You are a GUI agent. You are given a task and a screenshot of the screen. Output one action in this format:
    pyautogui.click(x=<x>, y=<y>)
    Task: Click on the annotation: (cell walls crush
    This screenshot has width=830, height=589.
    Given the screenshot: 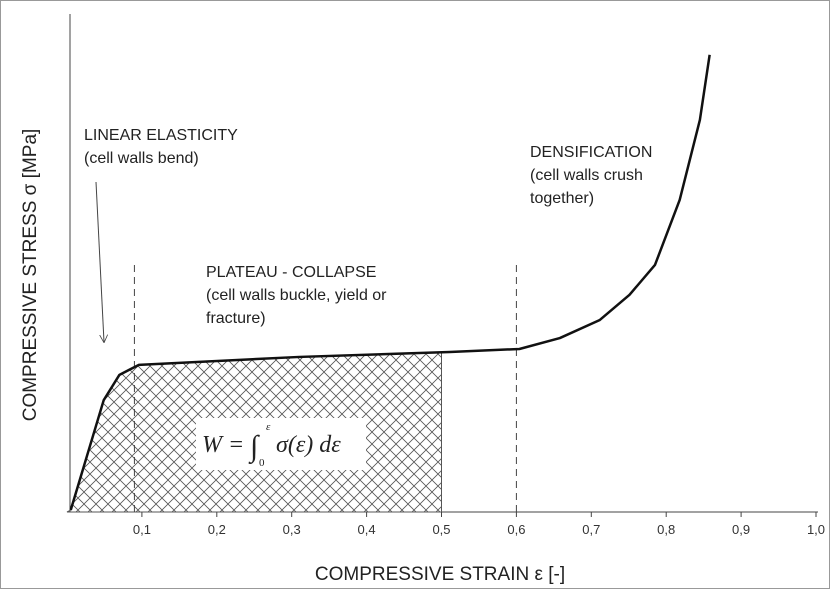 What is the action you would take?
    pyautogui.click(x=586, y=175)
    